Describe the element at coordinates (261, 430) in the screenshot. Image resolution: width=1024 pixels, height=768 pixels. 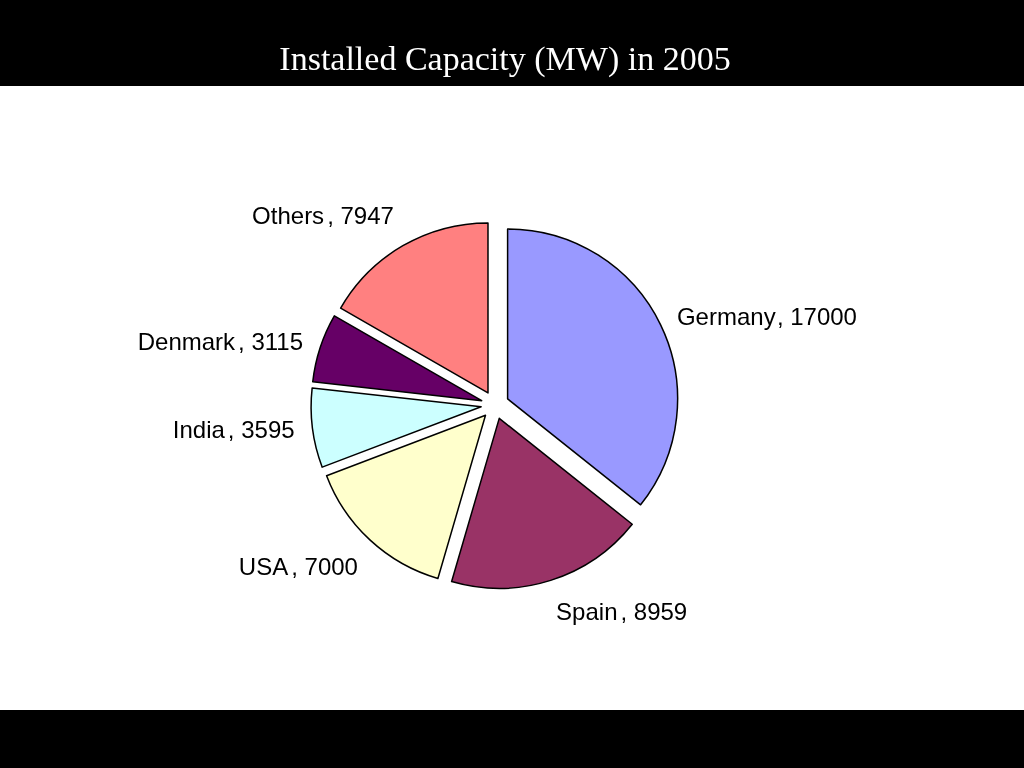
I see `data-label: , 3595` at that location.